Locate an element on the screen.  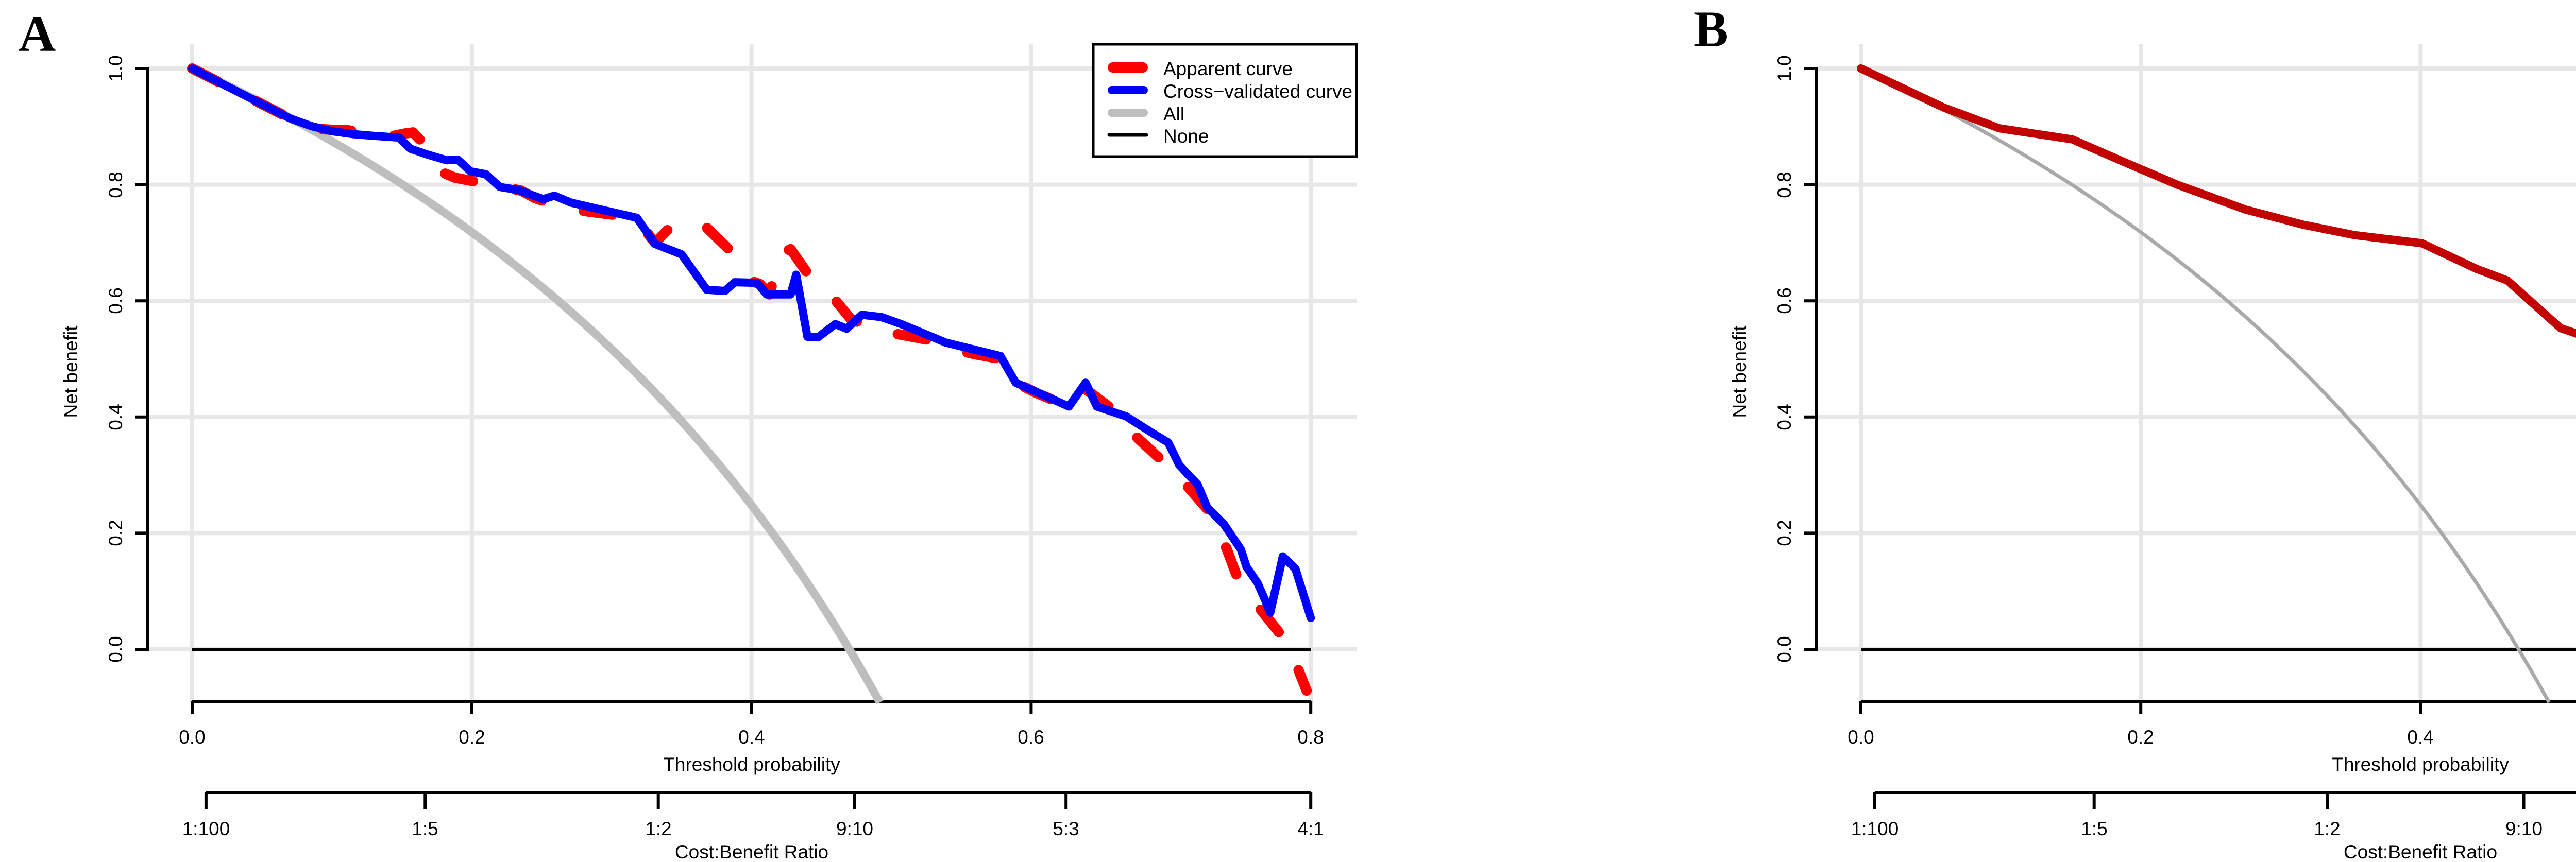
svg-text: 4:1 is located at coordinates (1310, 828).